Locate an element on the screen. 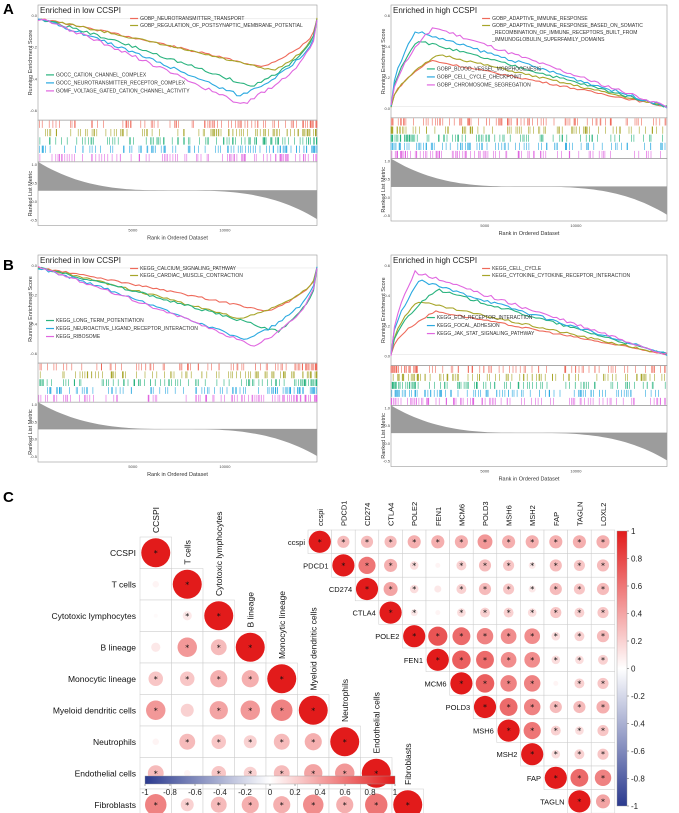 The image size is (679, 813). colorbar-tick: 0.8 is located at coordinates (637, 559).